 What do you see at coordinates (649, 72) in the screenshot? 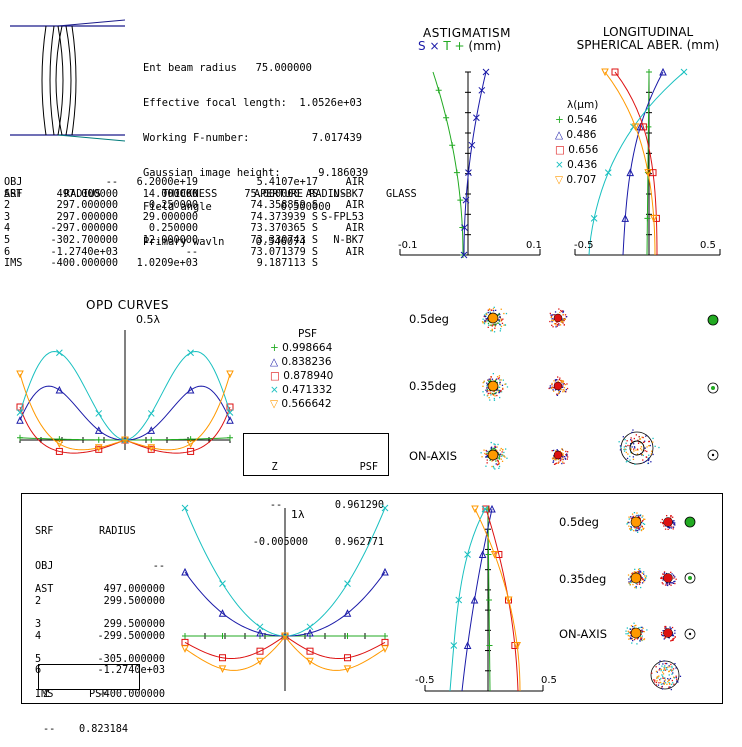
I see `plus-marker` at bounding box center [649, 72].